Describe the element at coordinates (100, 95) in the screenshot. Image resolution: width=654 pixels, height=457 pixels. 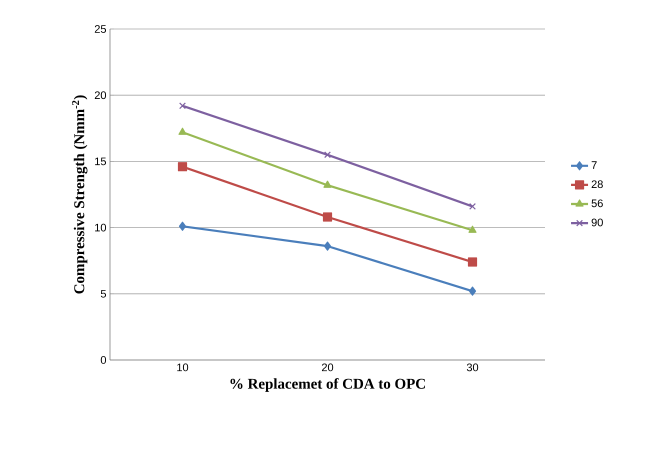
I see `y-tick-label: 20` at that location.